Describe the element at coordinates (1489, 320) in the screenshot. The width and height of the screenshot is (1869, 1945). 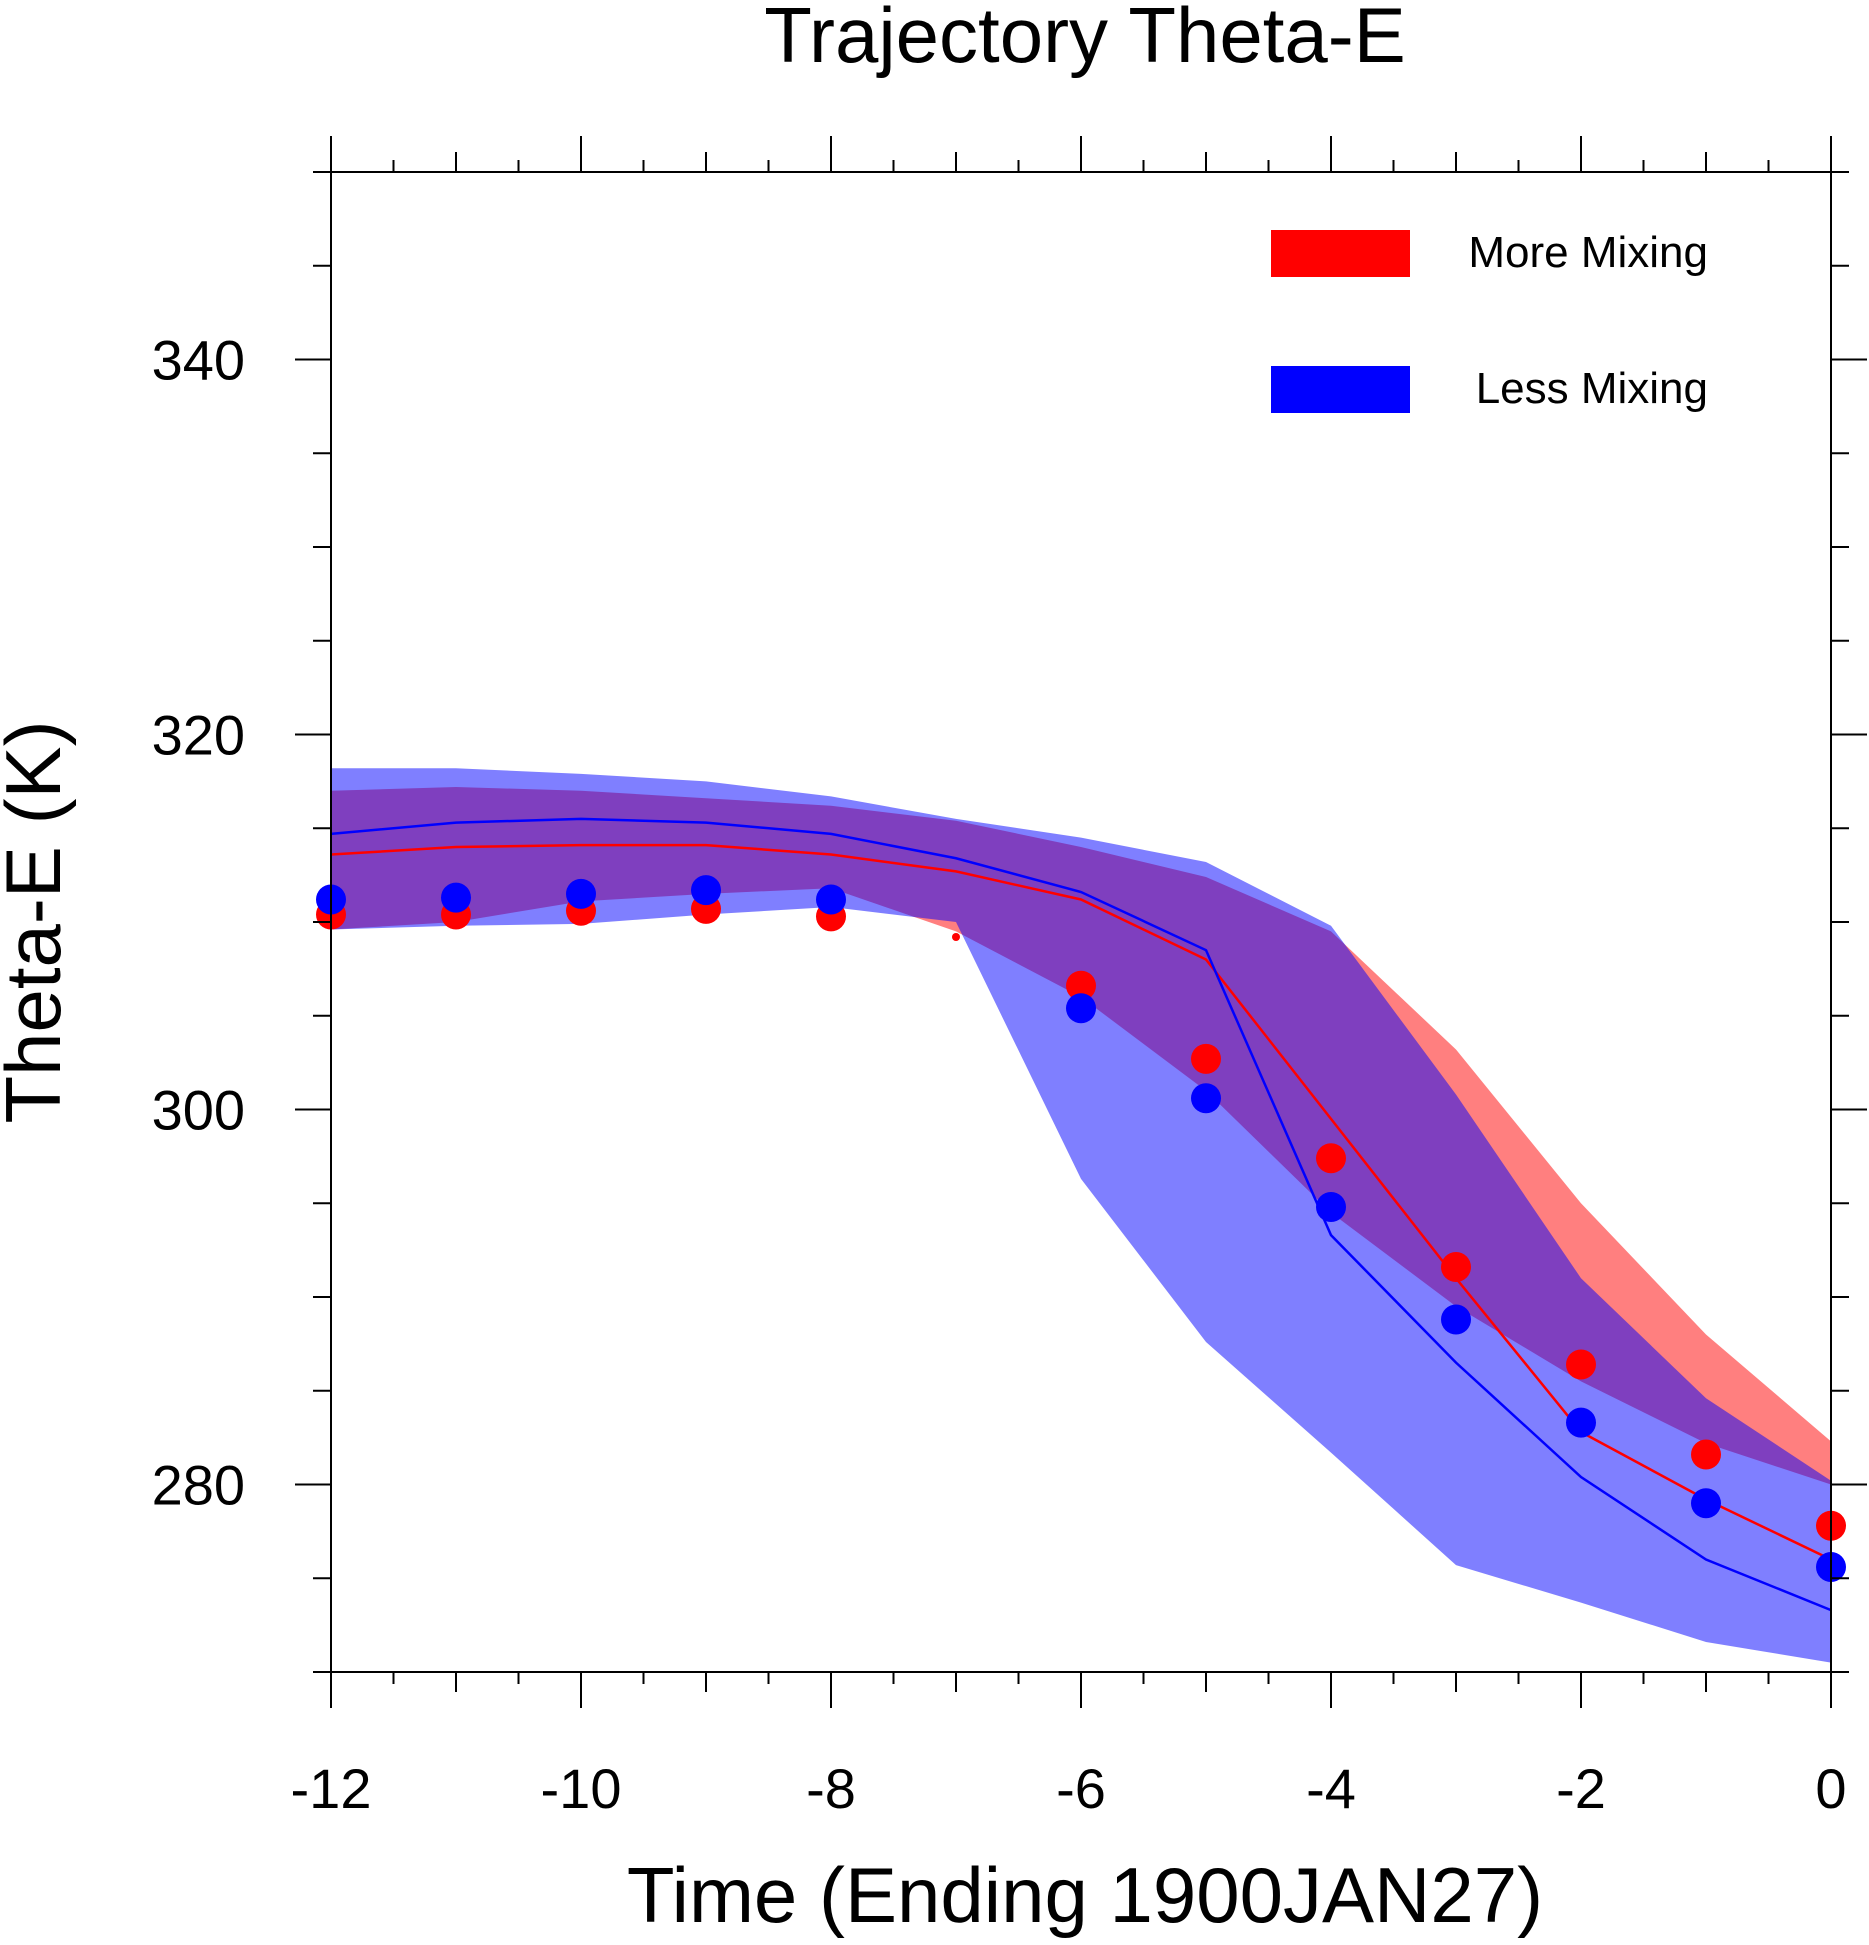
I see `legend: More Mixing Less Mixing` at that location.